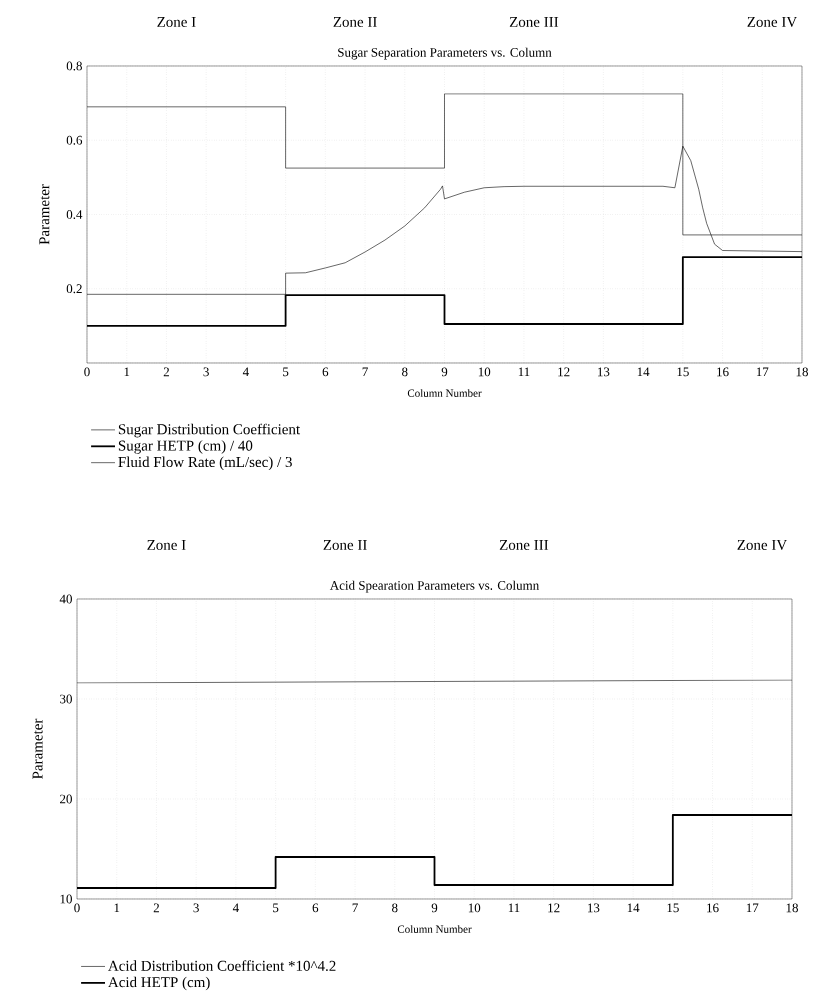  I want to click on legend-label: Acid HETP (cm), so click(159, 983).